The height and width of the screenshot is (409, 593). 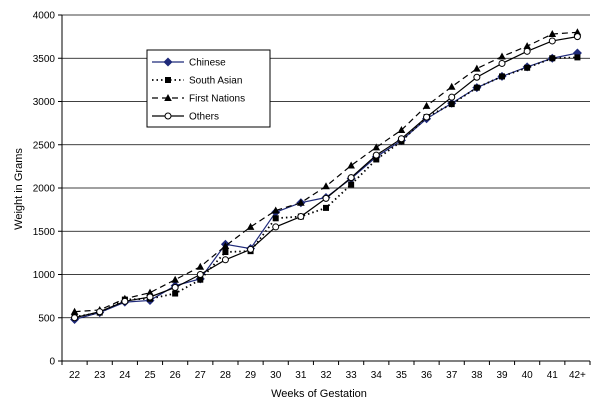 What do you see at coordinates (19, 189) in the screenshot?
I see `y-axis-title: Weight in Grams` at bounding box center [19, 189].